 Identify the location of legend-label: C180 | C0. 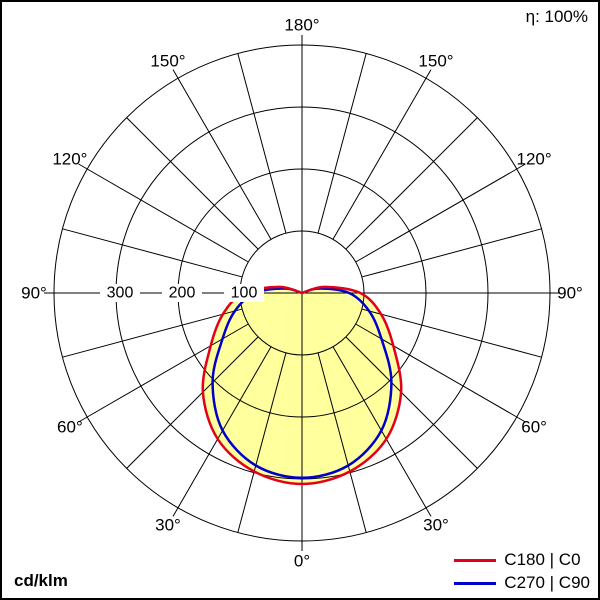
(542, 559).